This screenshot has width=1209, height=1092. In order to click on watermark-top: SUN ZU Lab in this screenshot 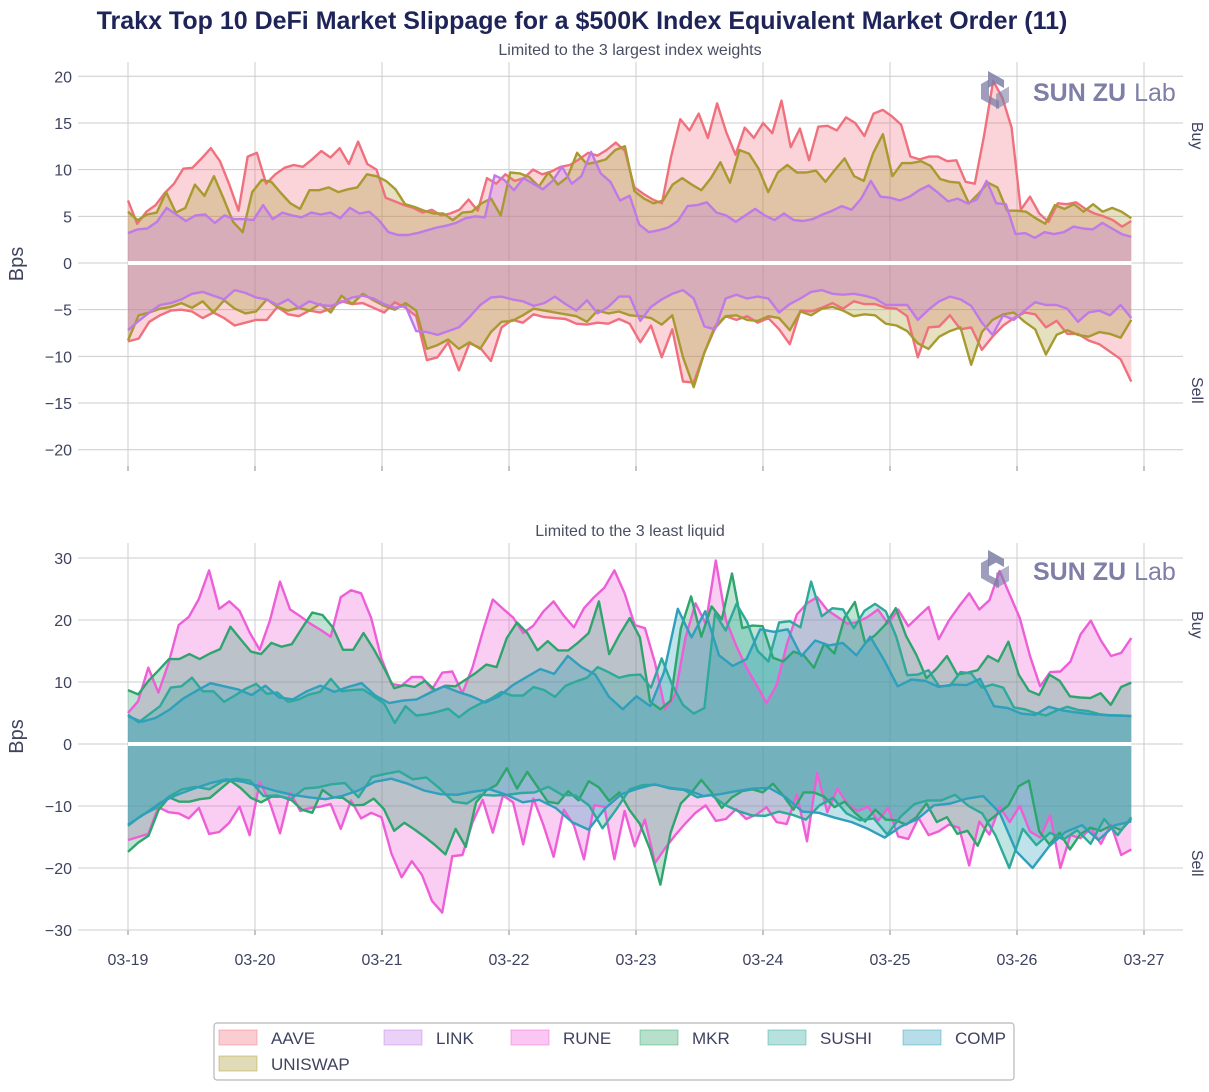, I will do `click(1078, 90)`.